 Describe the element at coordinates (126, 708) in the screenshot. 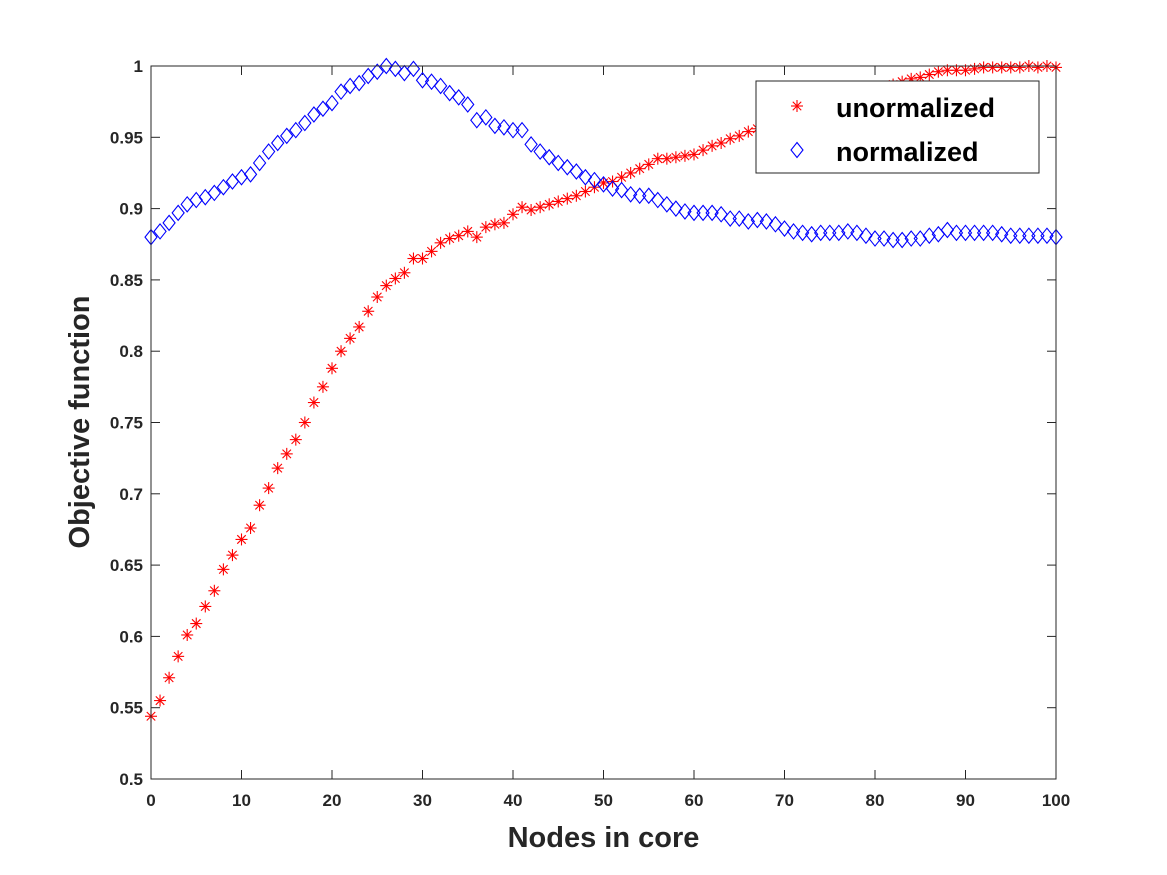

I see `y-tick-label: 0.55` at that location.